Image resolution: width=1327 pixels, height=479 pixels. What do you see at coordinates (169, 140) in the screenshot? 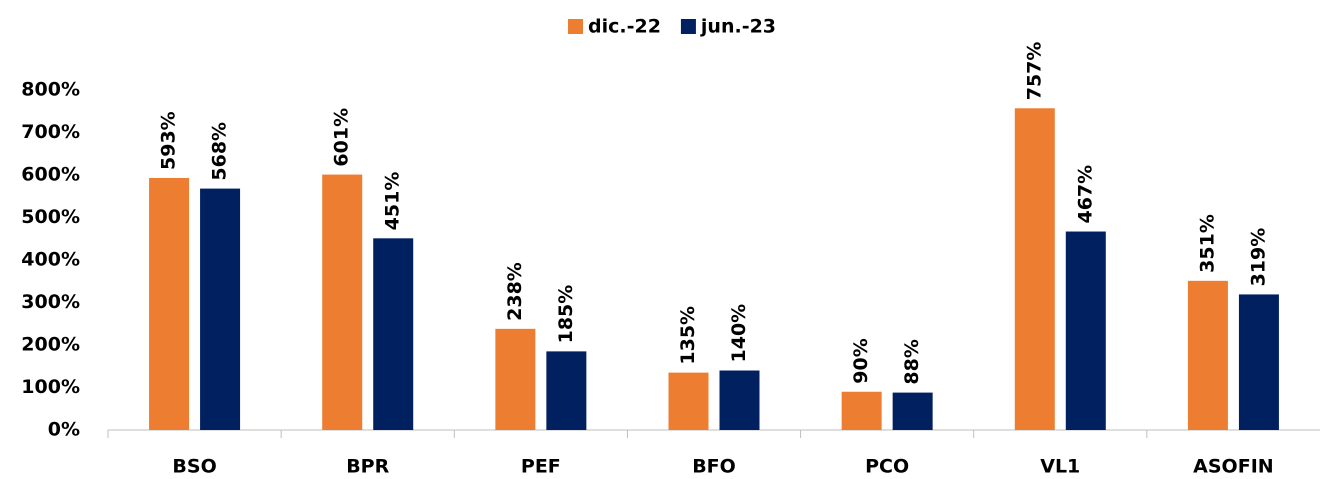
I see `value-label: 593%` at bounding box center [169, 140].